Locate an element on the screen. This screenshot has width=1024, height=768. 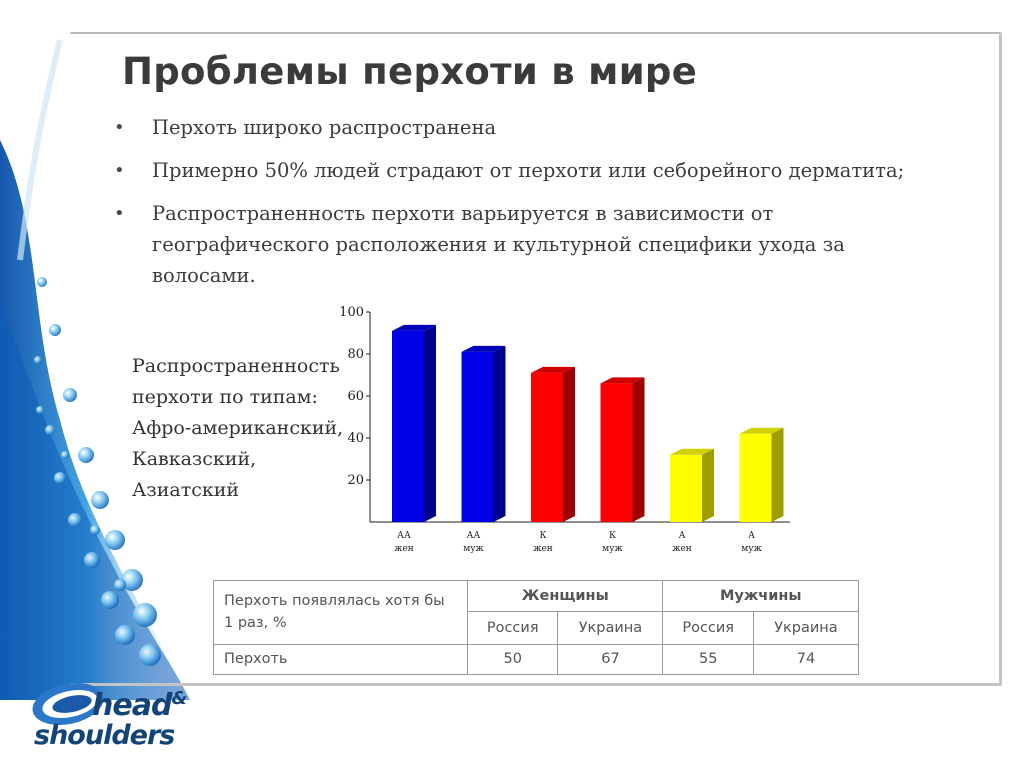
y-tick-label: 60 is located at coordinates (355, 396).